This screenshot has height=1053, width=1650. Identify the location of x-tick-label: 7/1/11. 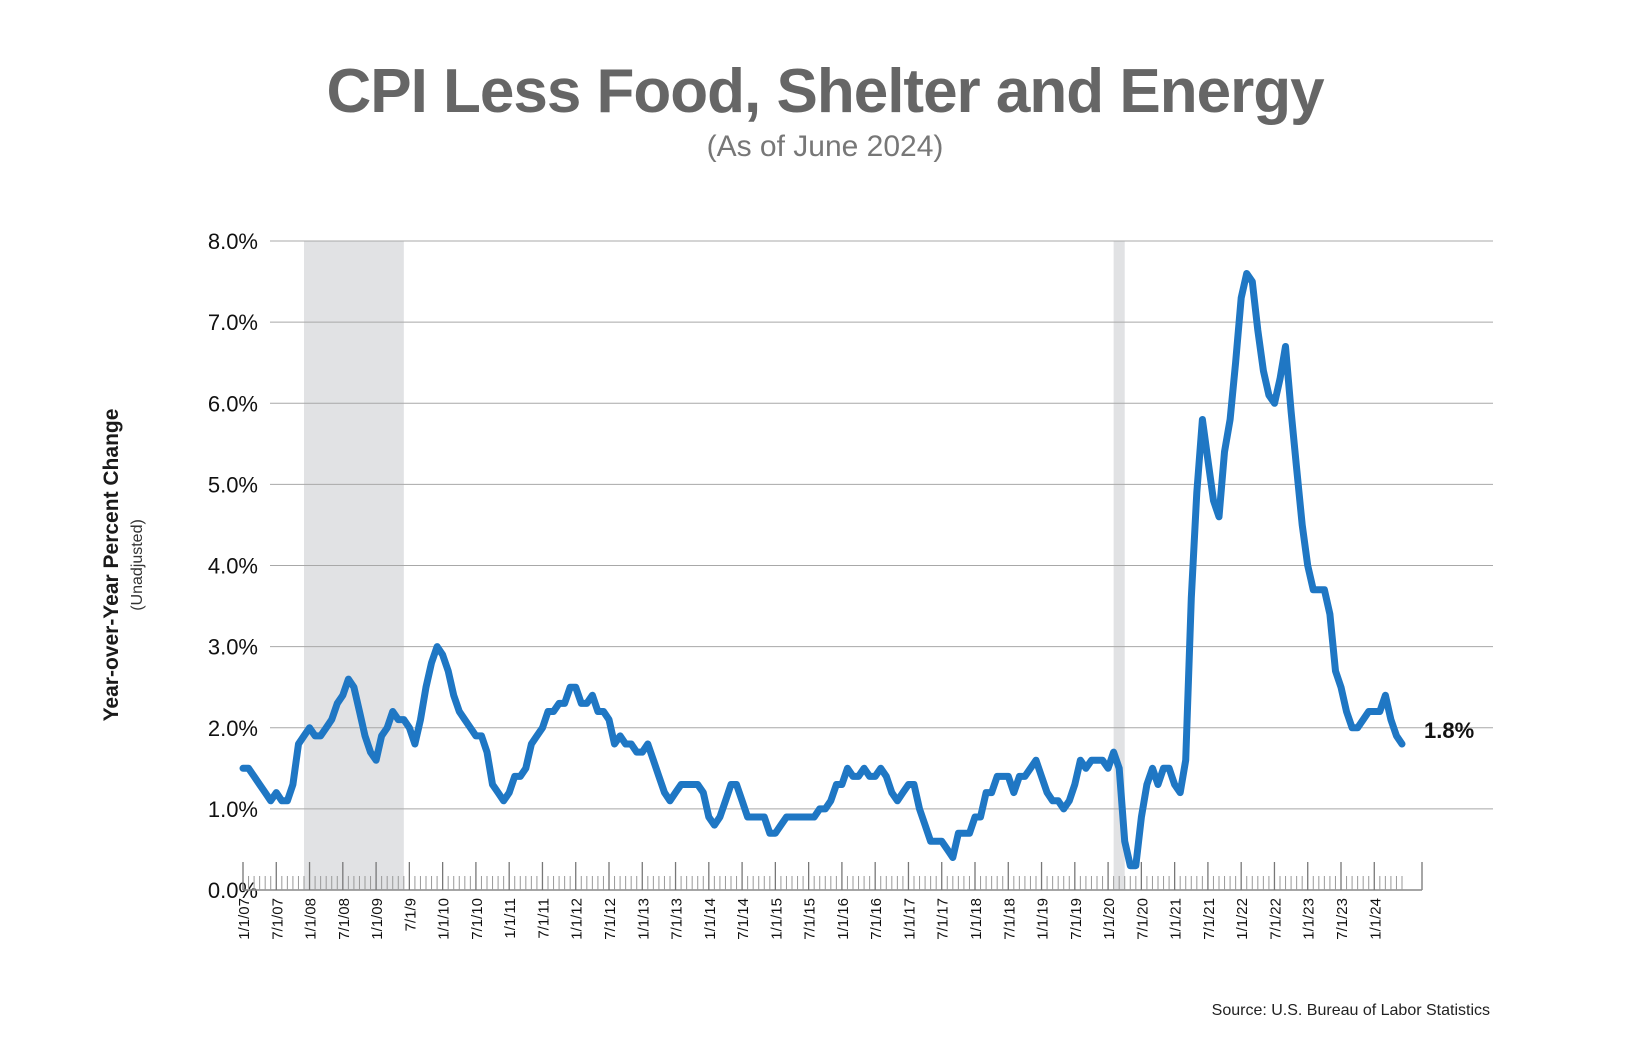
(543, 918).